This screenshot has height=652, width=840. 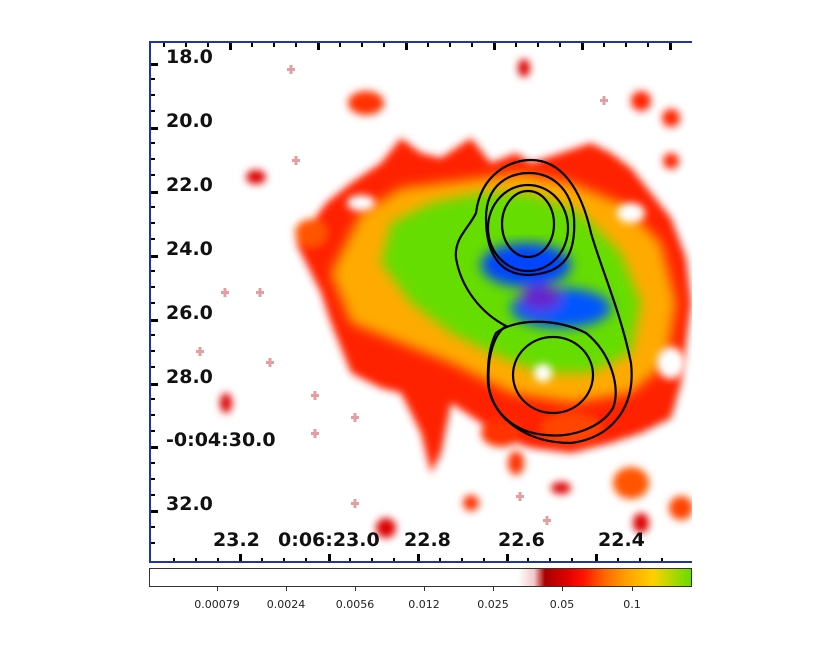 I want to click on colorbar-label: 0.025, so click(x=493, y=604).